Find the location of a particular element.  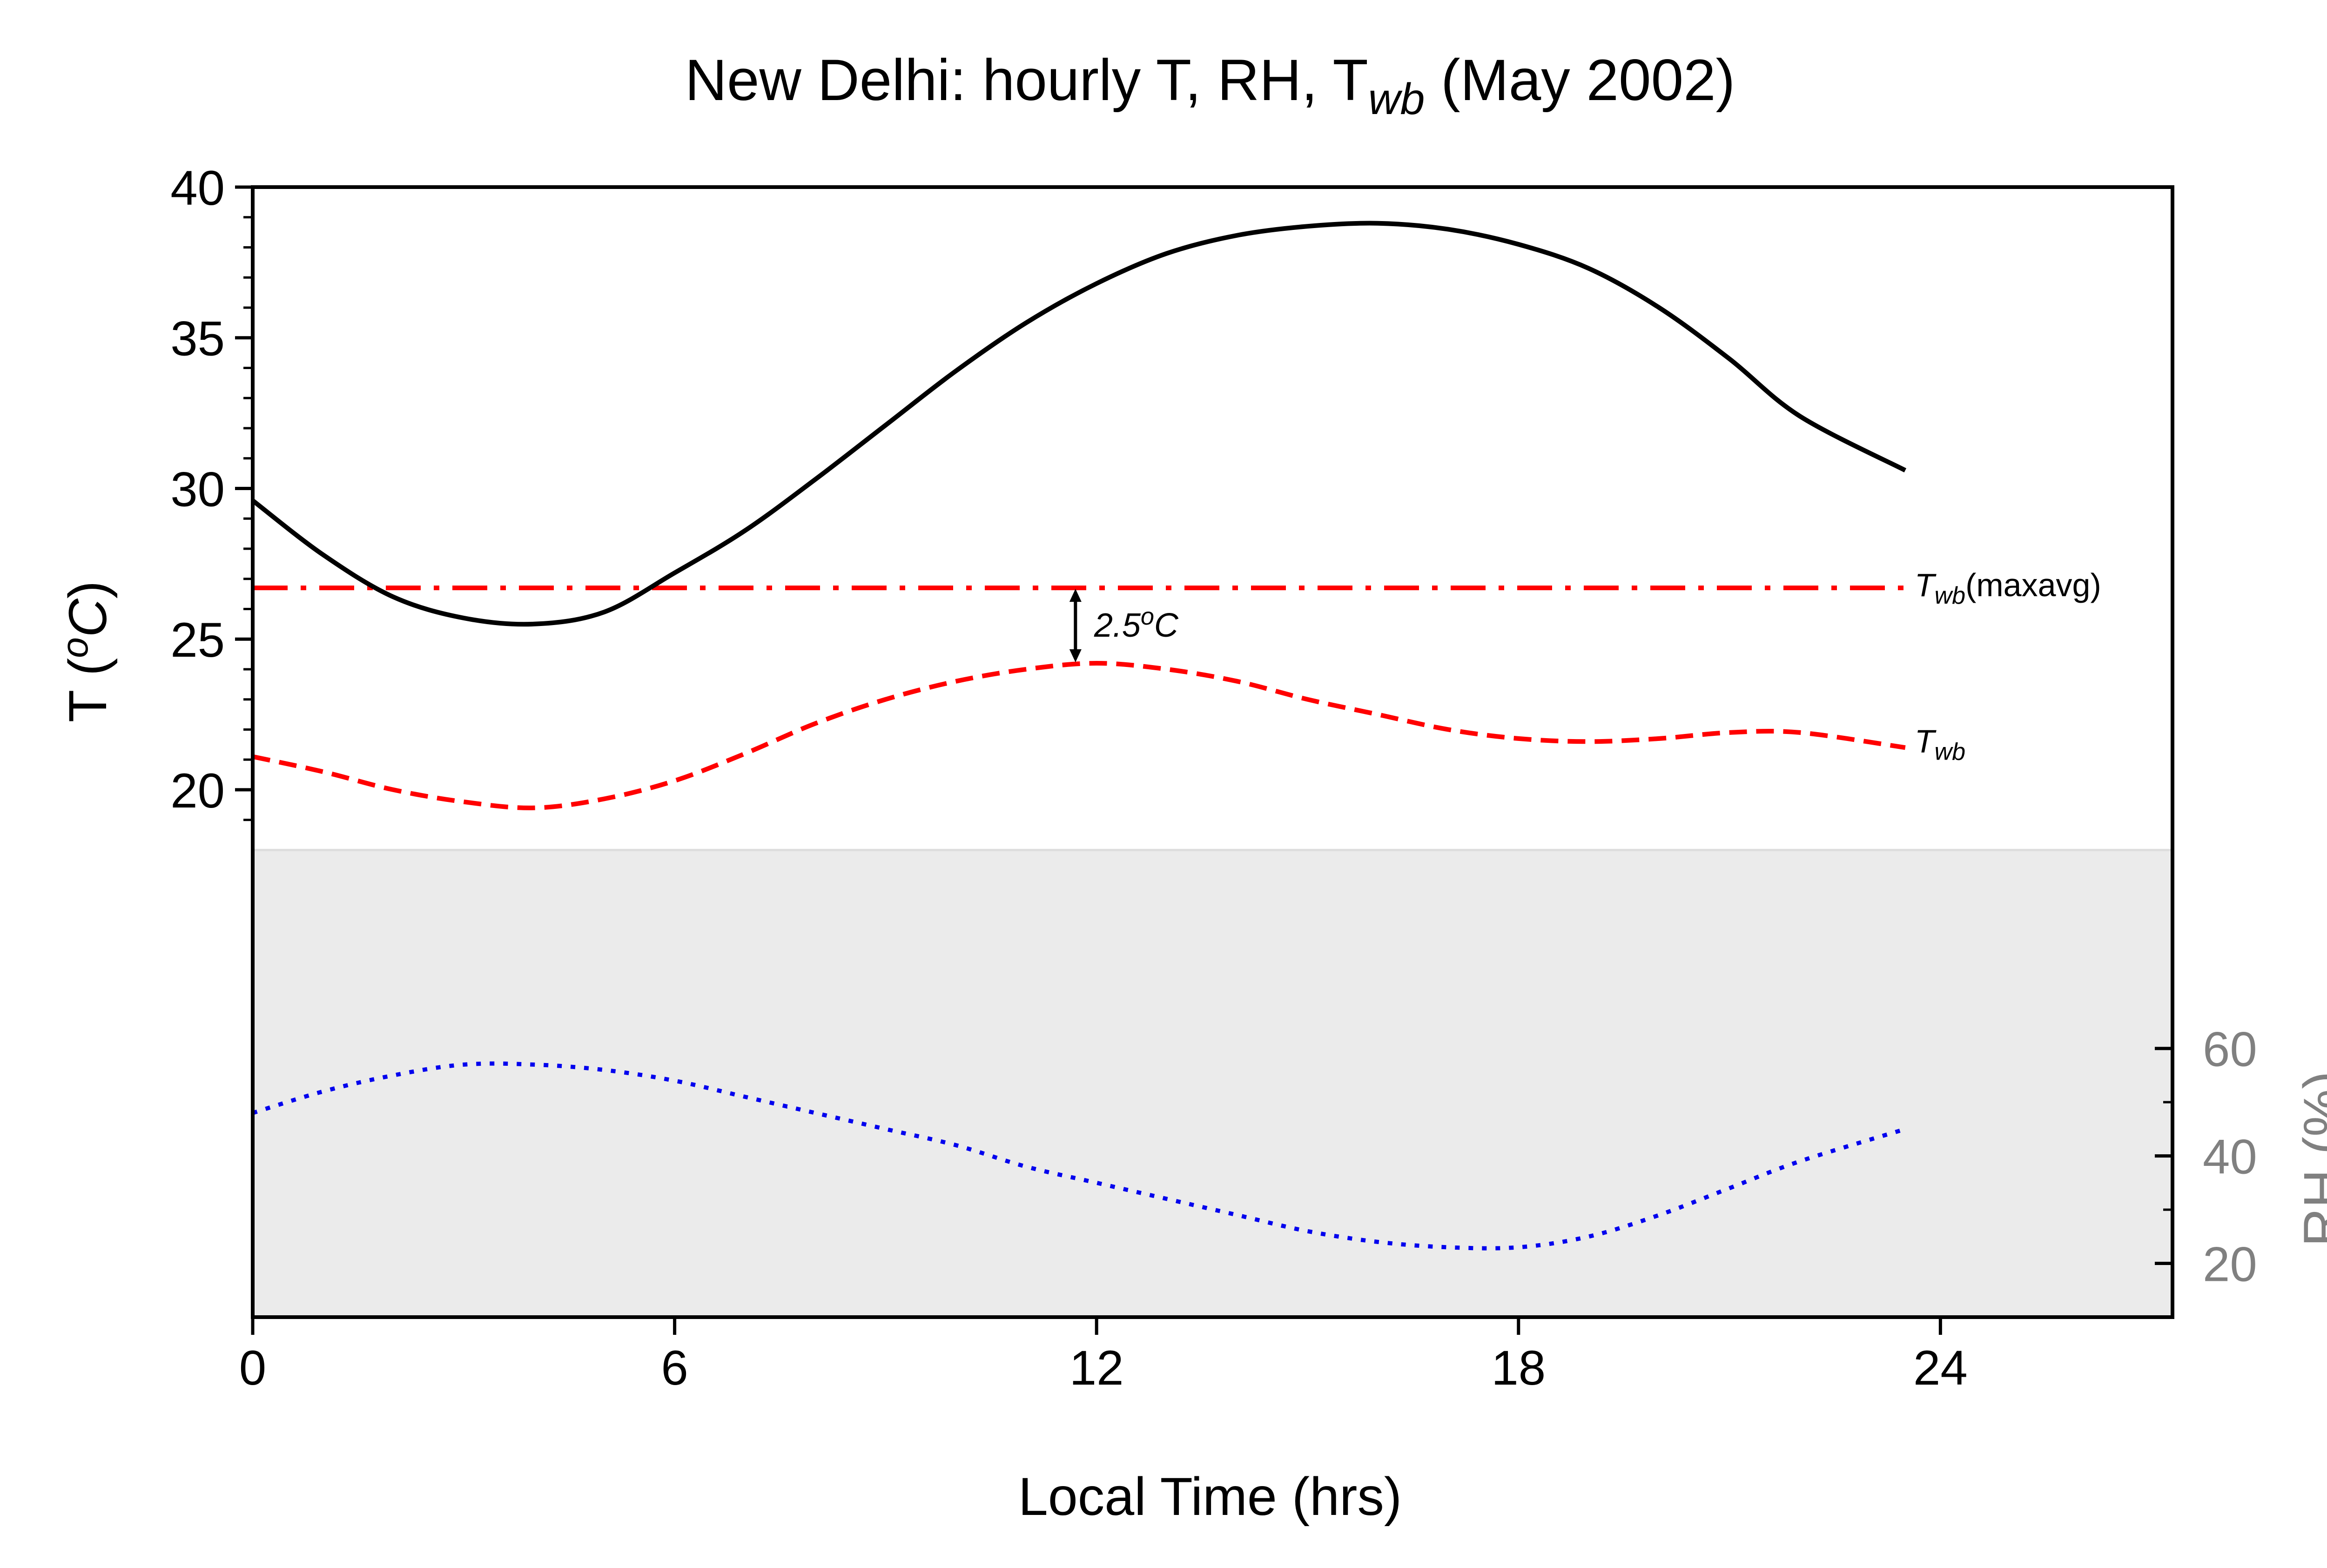

chart-title-subscript: wb is located at coordinates (1396, 99).